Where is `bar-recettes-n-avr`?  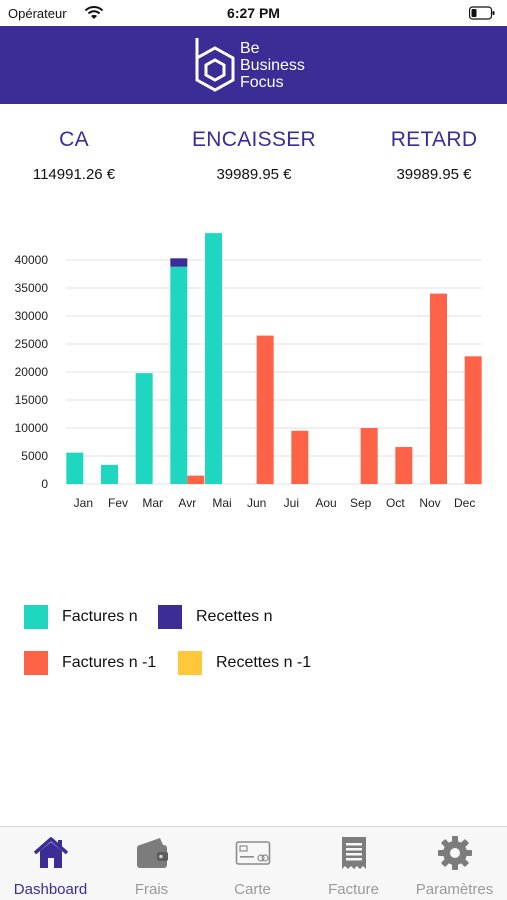
bar-recettes-n-avr is located at coordinates (179, 262).